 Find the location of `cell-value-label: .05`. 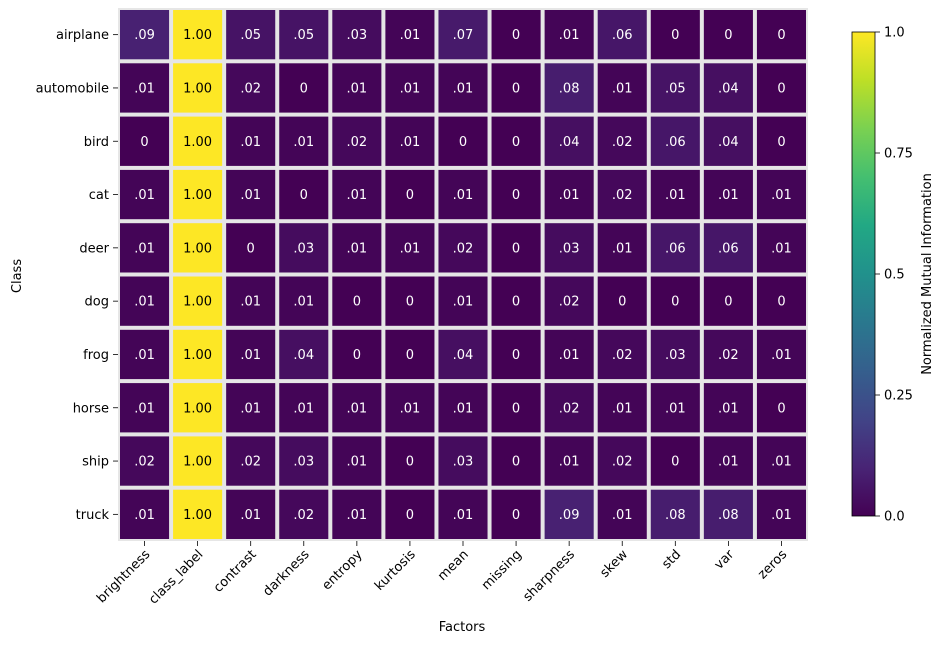

cell-value-label: .05 is located at coordinates (250, 35).